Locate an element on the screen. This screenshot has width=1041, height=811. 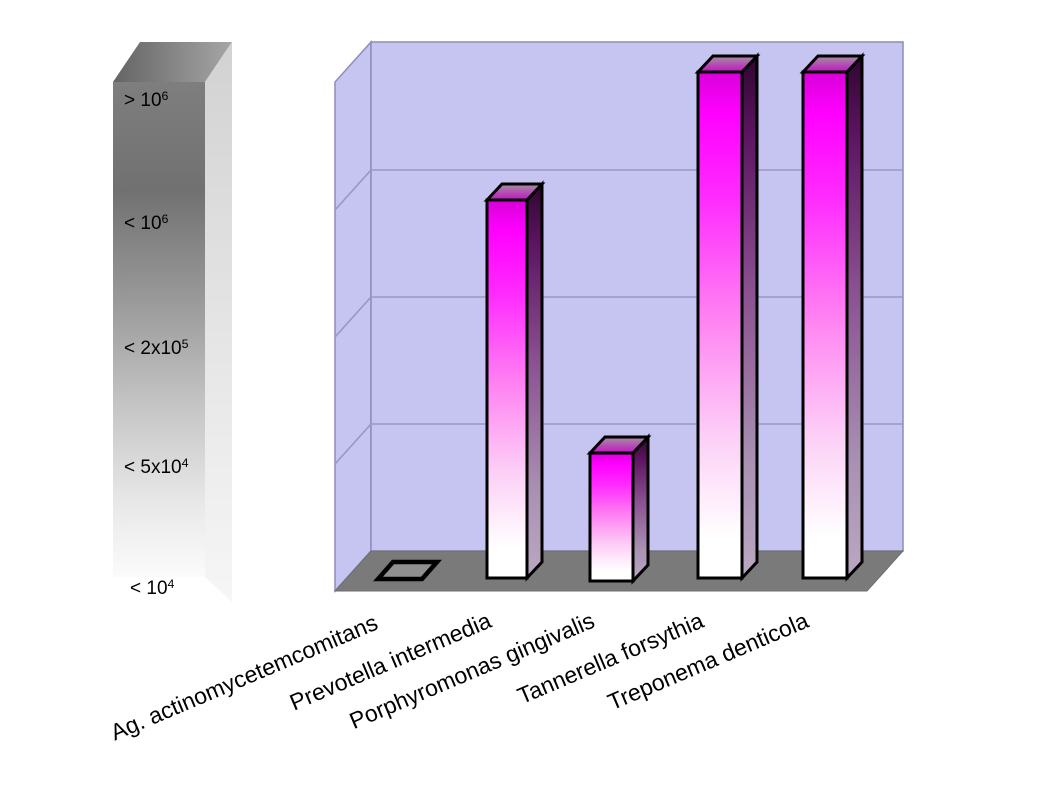
legend-label-lt-5x10e4: < 5x104 is located at coordinates (156, 467).